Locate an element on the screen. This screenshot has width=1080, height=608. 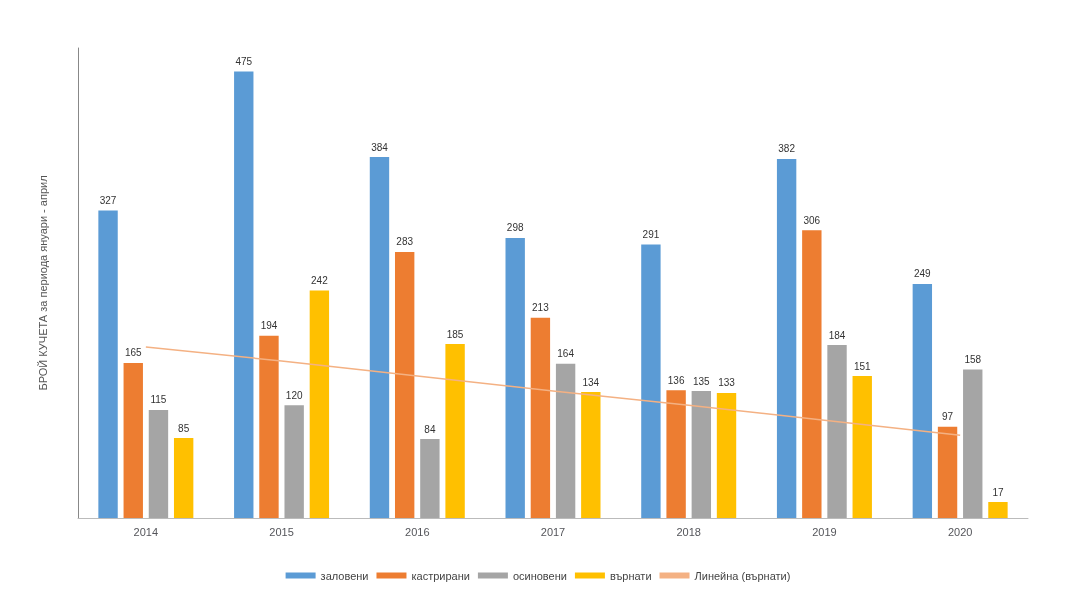
data-label: 384 is located at coordinates (380, 147).